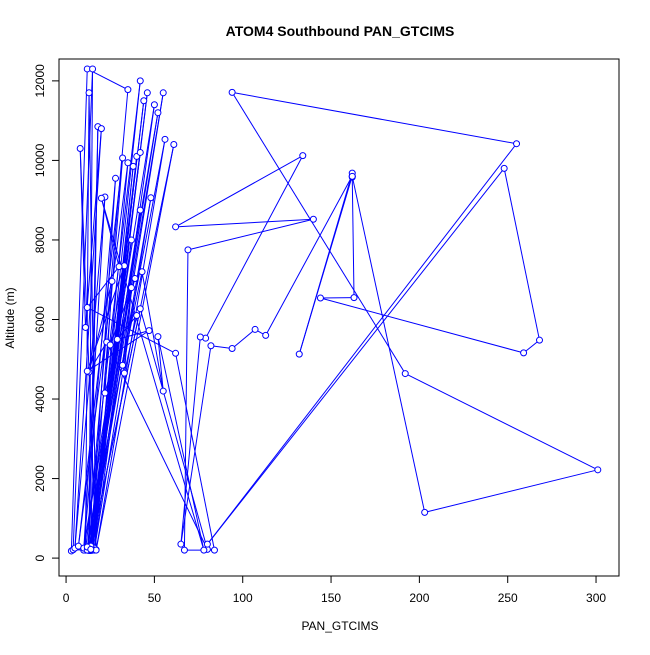 The image size is (650, 655). What do you see at coordinates (155, 598) in the screenshot?
I see `x-tick-label: 50` at bounding box center [155, 598].